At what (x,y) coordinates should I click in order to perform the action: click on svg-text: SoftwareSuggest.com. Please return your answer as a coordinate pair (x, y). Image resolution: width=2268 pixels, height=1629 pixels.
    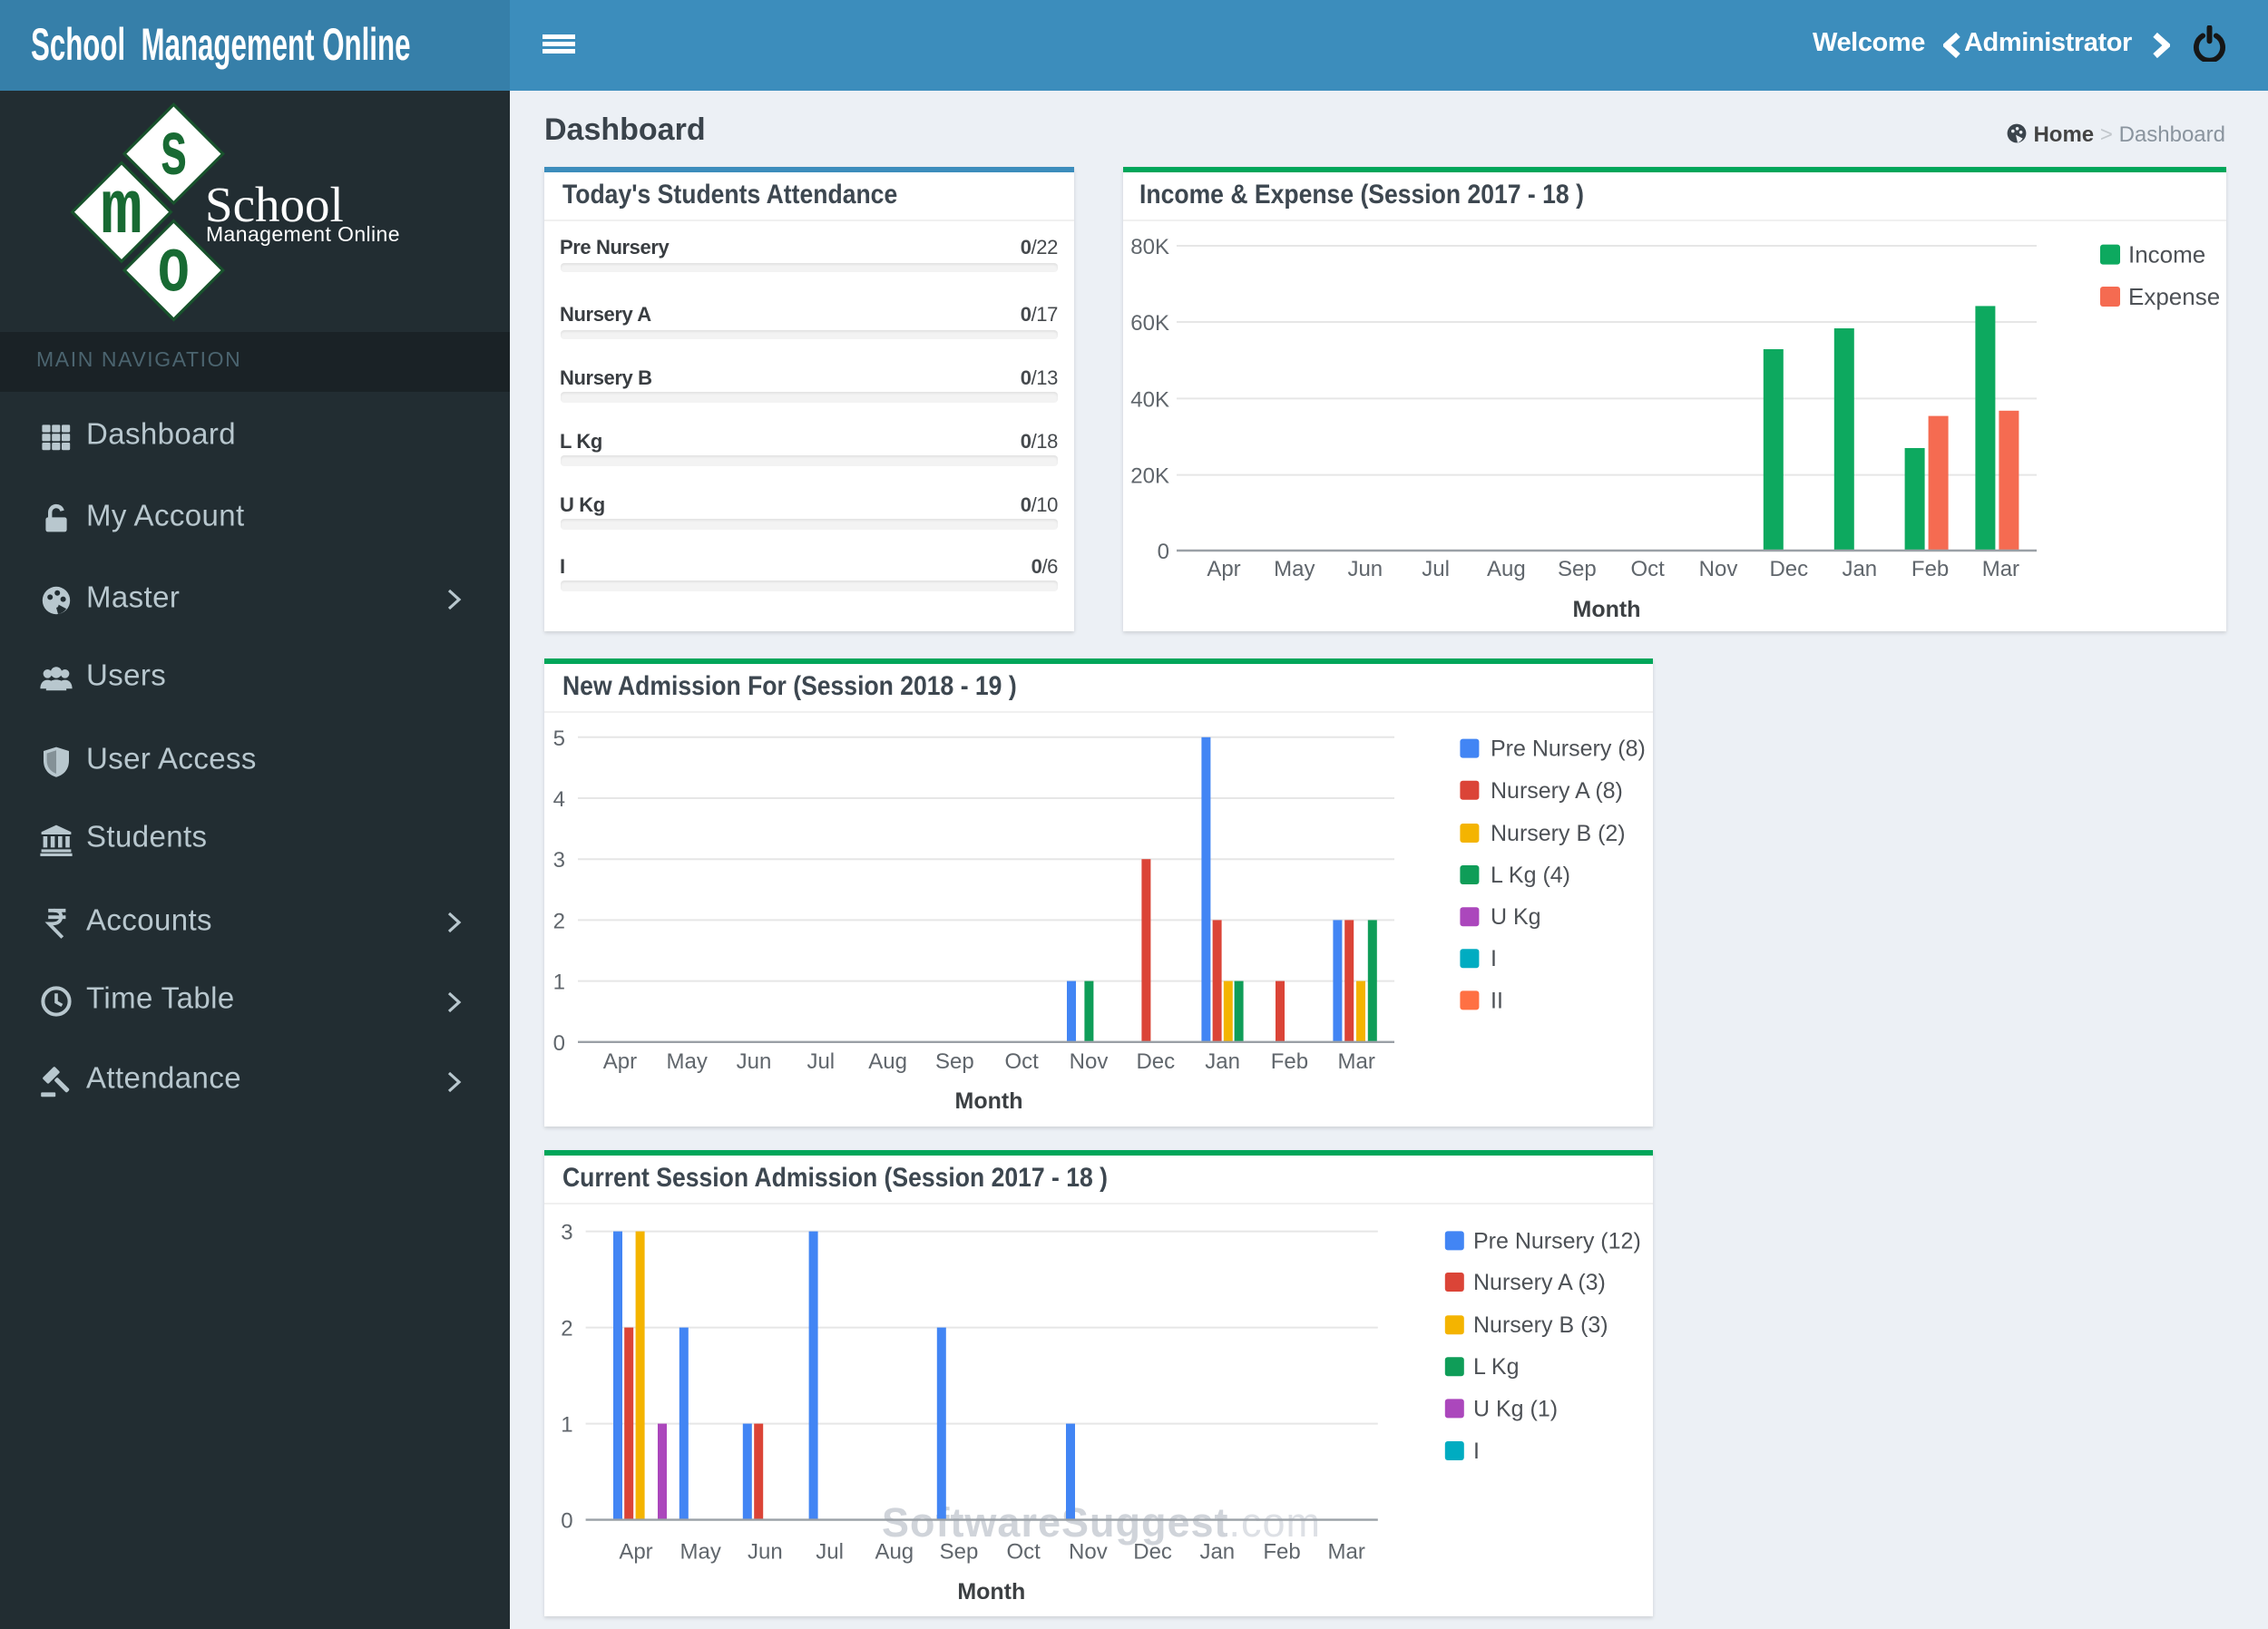
    Looking at the image, I should click on (1101, 1523).